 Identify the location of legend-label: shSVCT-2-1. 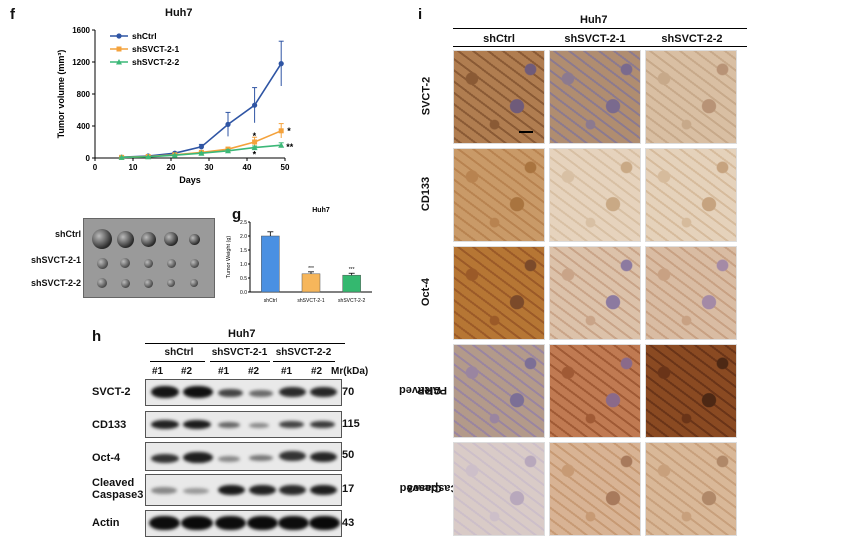
(156, 49).